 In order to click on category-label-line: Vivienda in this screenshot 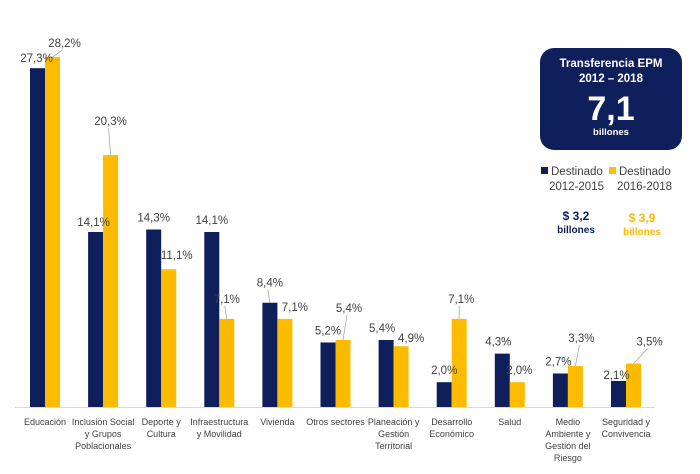, I will do `click(277, 422)`.